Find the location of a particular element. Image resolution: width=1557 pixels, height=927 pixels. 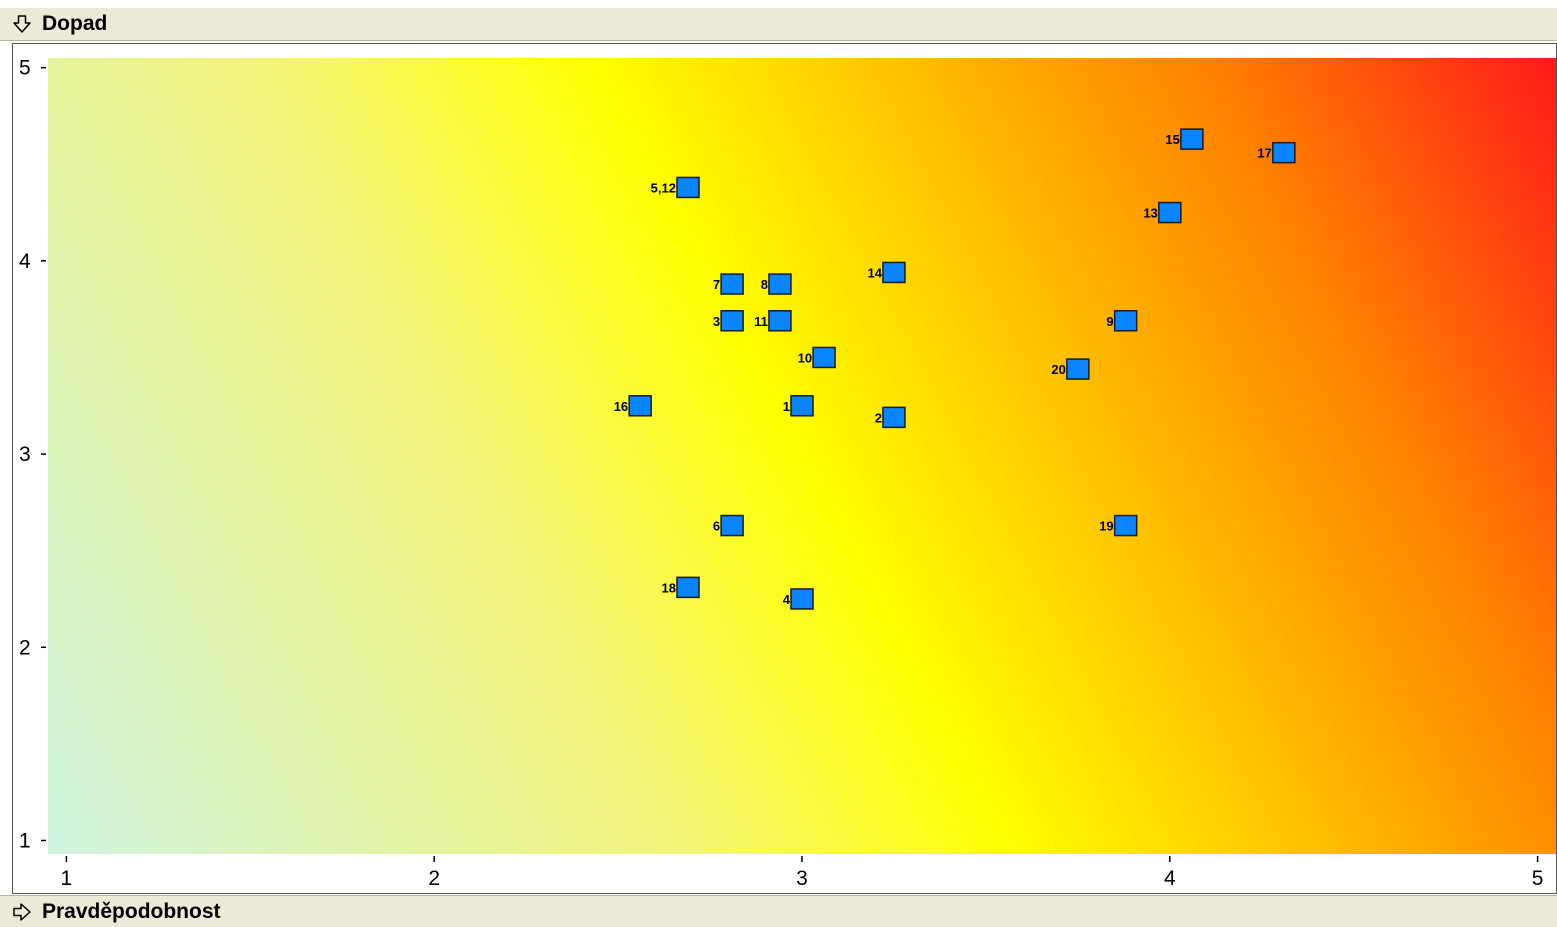

point-label-14: 14 is located at coordinates (874, 272).